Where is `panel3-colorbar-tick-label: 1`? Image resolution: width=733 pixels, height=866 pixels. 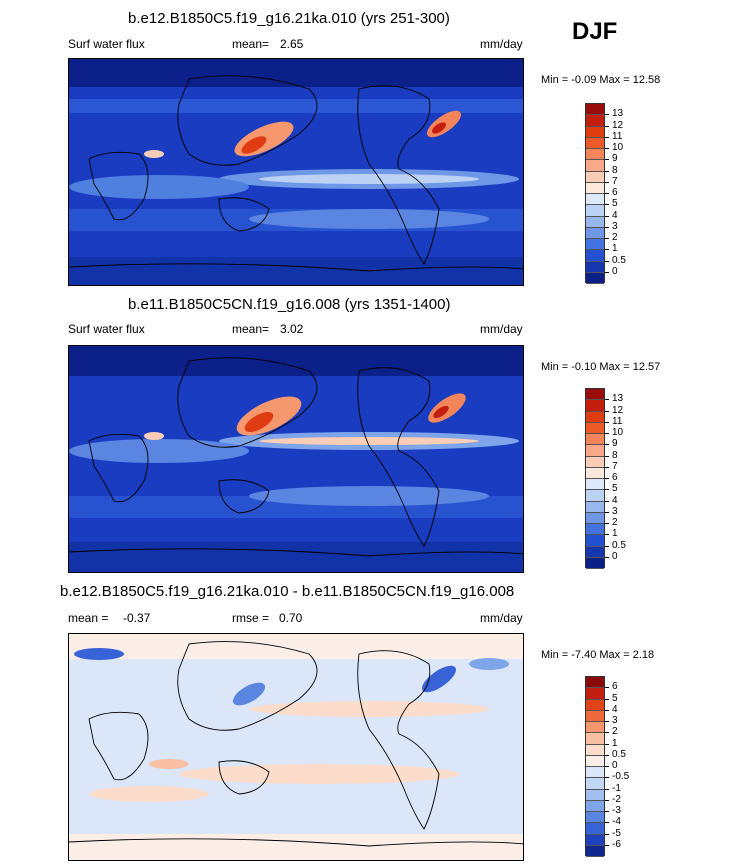 panel3-colorbar-tick-label: 1 is located at coordinates (615, 743).